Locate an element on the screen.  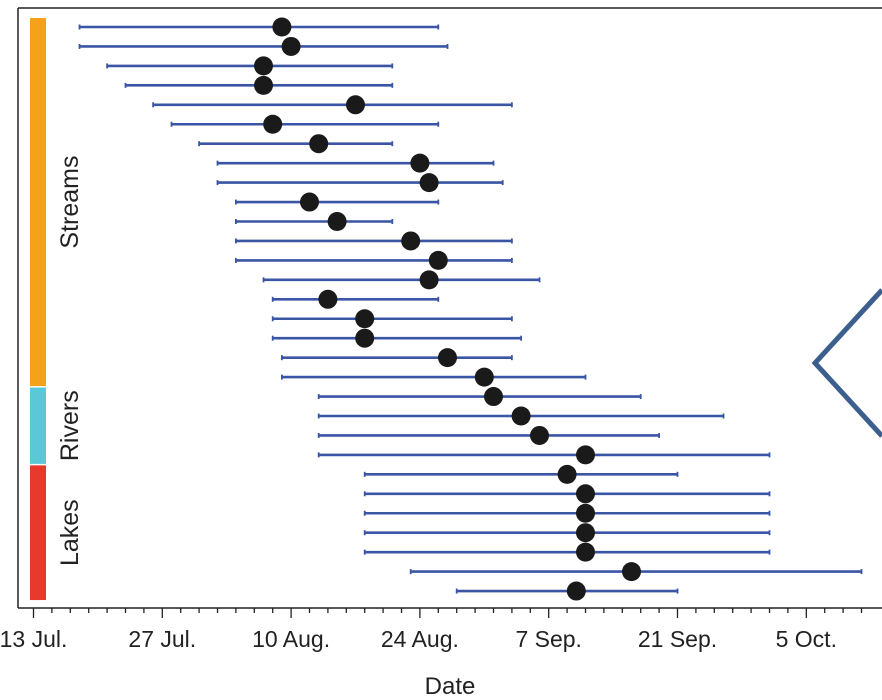
x-tick-label: 13 Jul. is located at coordinates (33, 639).